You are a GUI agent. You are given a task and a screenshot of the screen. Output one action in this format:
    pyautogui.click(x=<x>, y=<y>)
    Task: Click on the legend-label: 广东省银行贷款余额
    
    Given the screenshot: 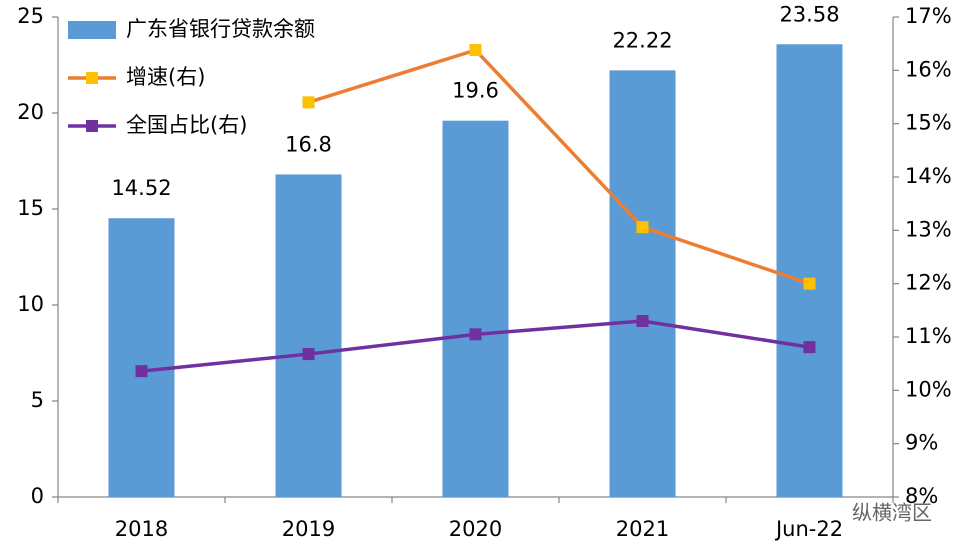 What is the action you would take?
    pyautogui.click(x=220, y=29)
    